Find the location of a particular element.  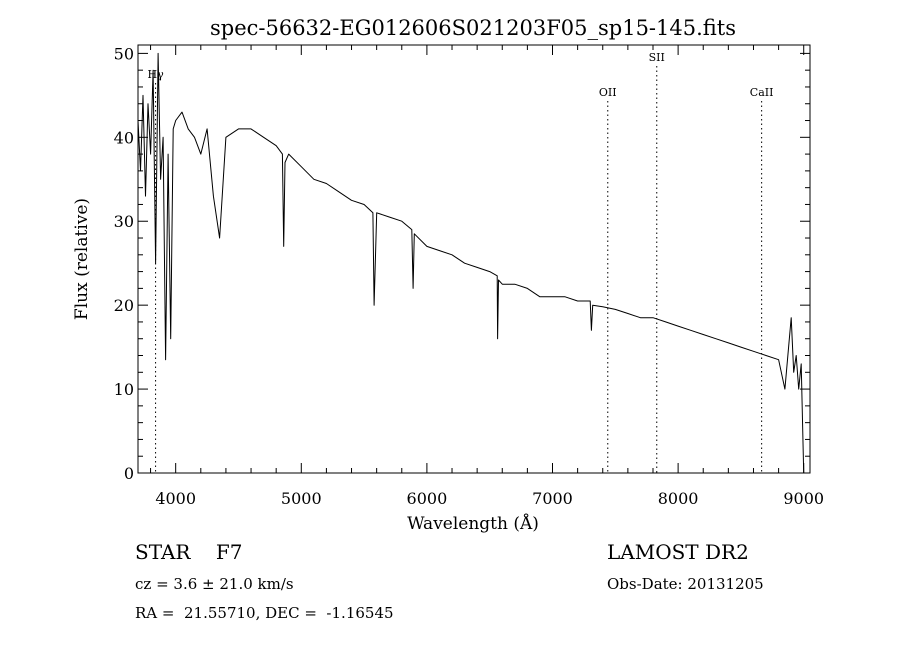

sky-coordinates: RA = 21.55710, DEC = -1.16545 is located at coordinates (264, 613).